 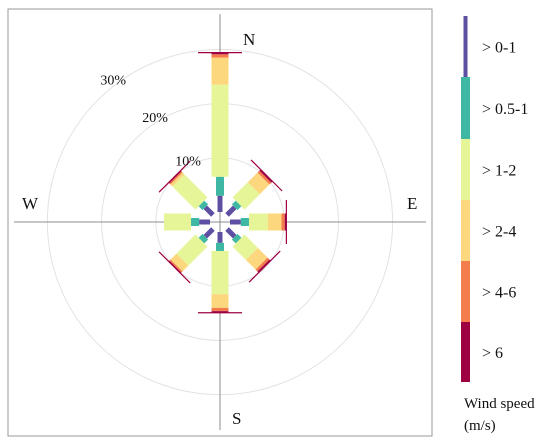 I want to click on direction-n, so click(x=220, y=132).